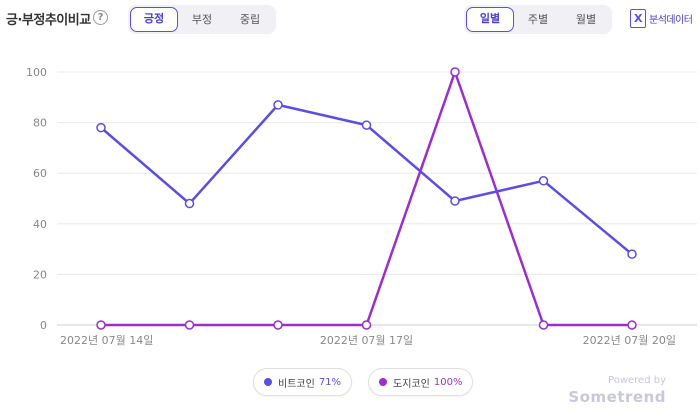 The height and width of the screenshot is (418, 700). What do you see at coordinates (363, 382) in the screenshot?
I see `chart-legend: 비트코인 71% 도지코인 100%` at bounding box center [363, 382].